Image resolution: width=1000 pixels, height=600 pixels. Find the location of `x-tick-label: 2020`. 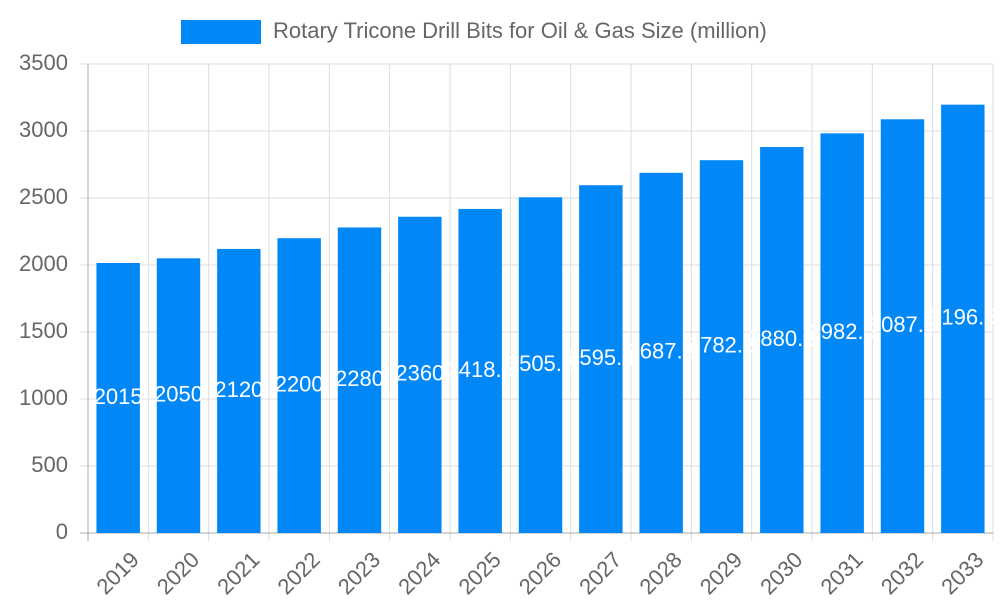

x-tick-label: 2020 is located at coordinates (178, 573).